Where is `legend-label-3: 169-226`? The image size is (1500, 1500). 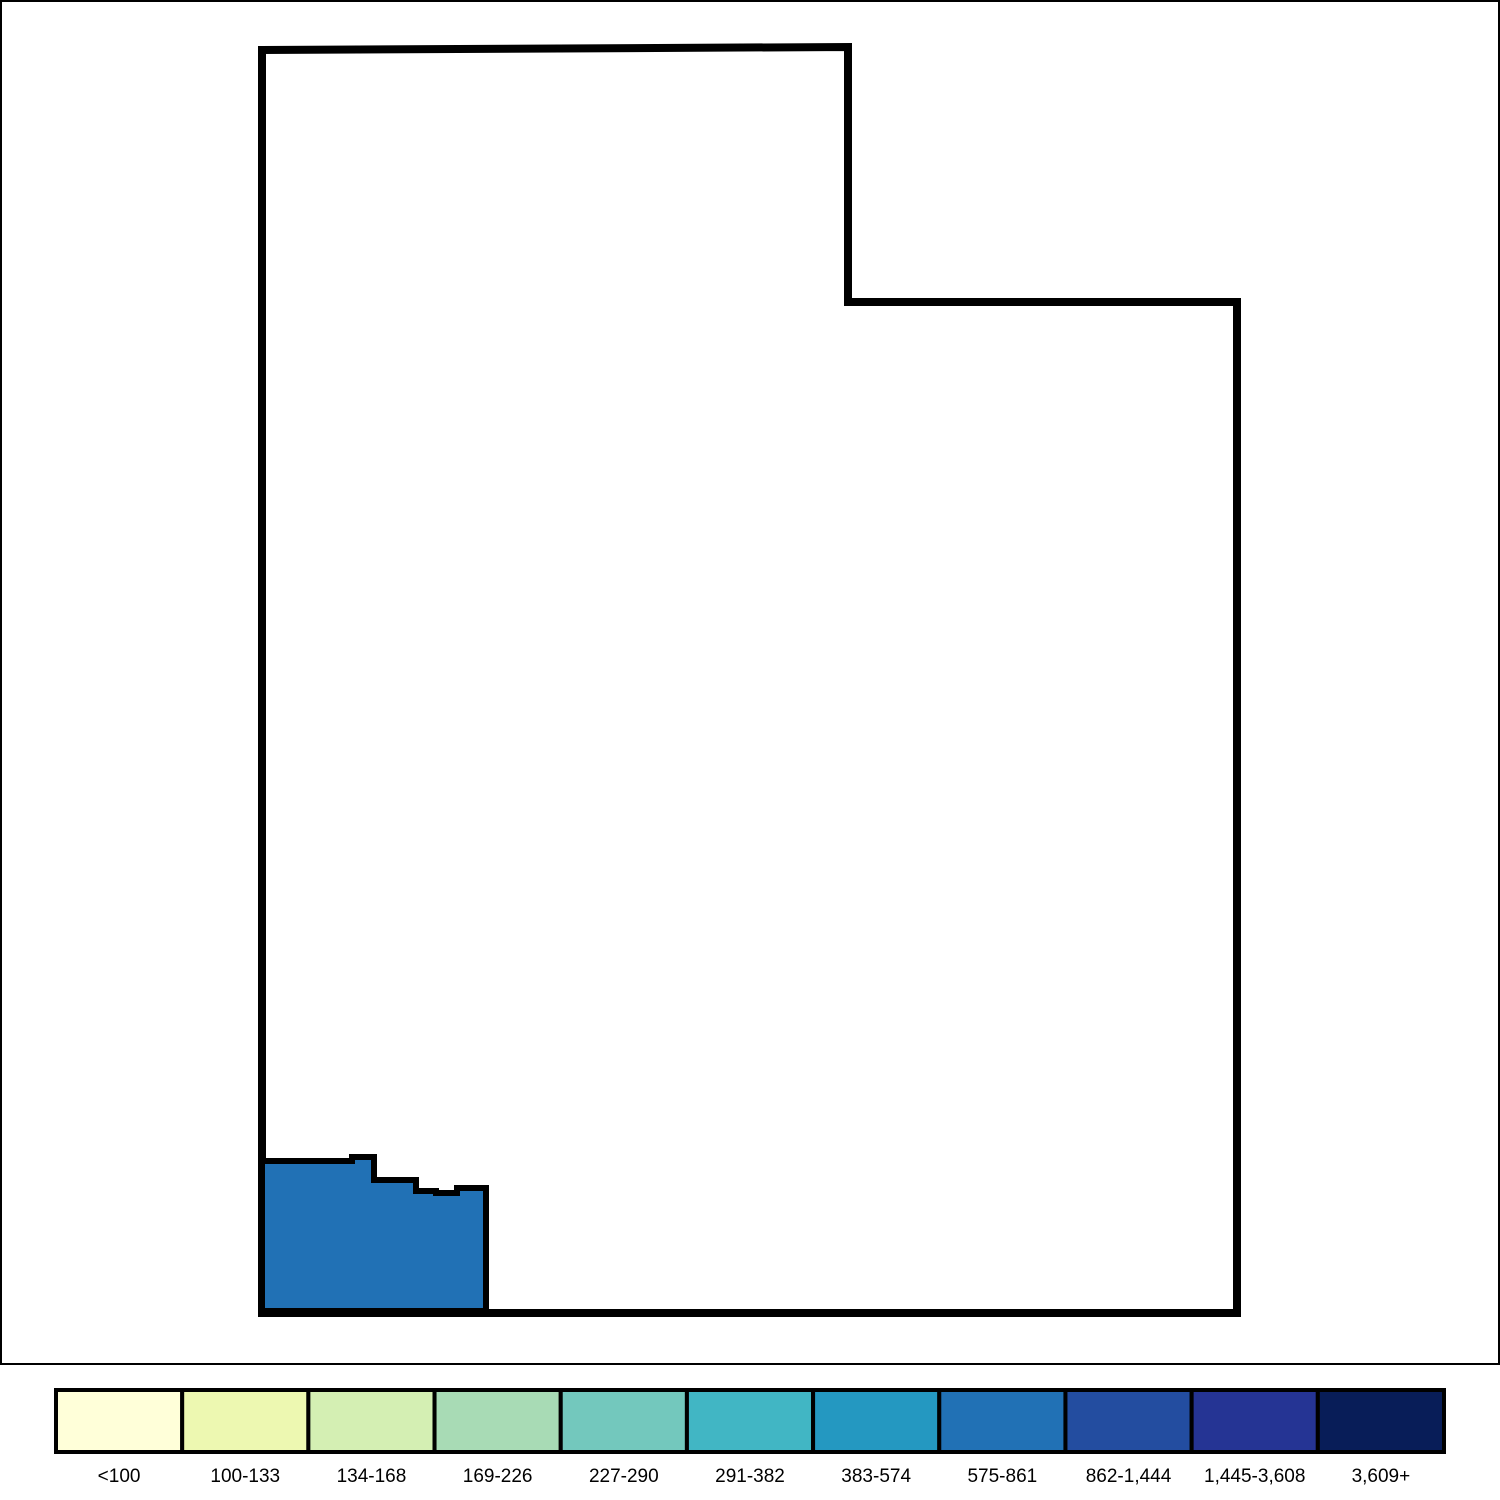 legend-label-3: 169-226 is located at coordinates (497, 1476).